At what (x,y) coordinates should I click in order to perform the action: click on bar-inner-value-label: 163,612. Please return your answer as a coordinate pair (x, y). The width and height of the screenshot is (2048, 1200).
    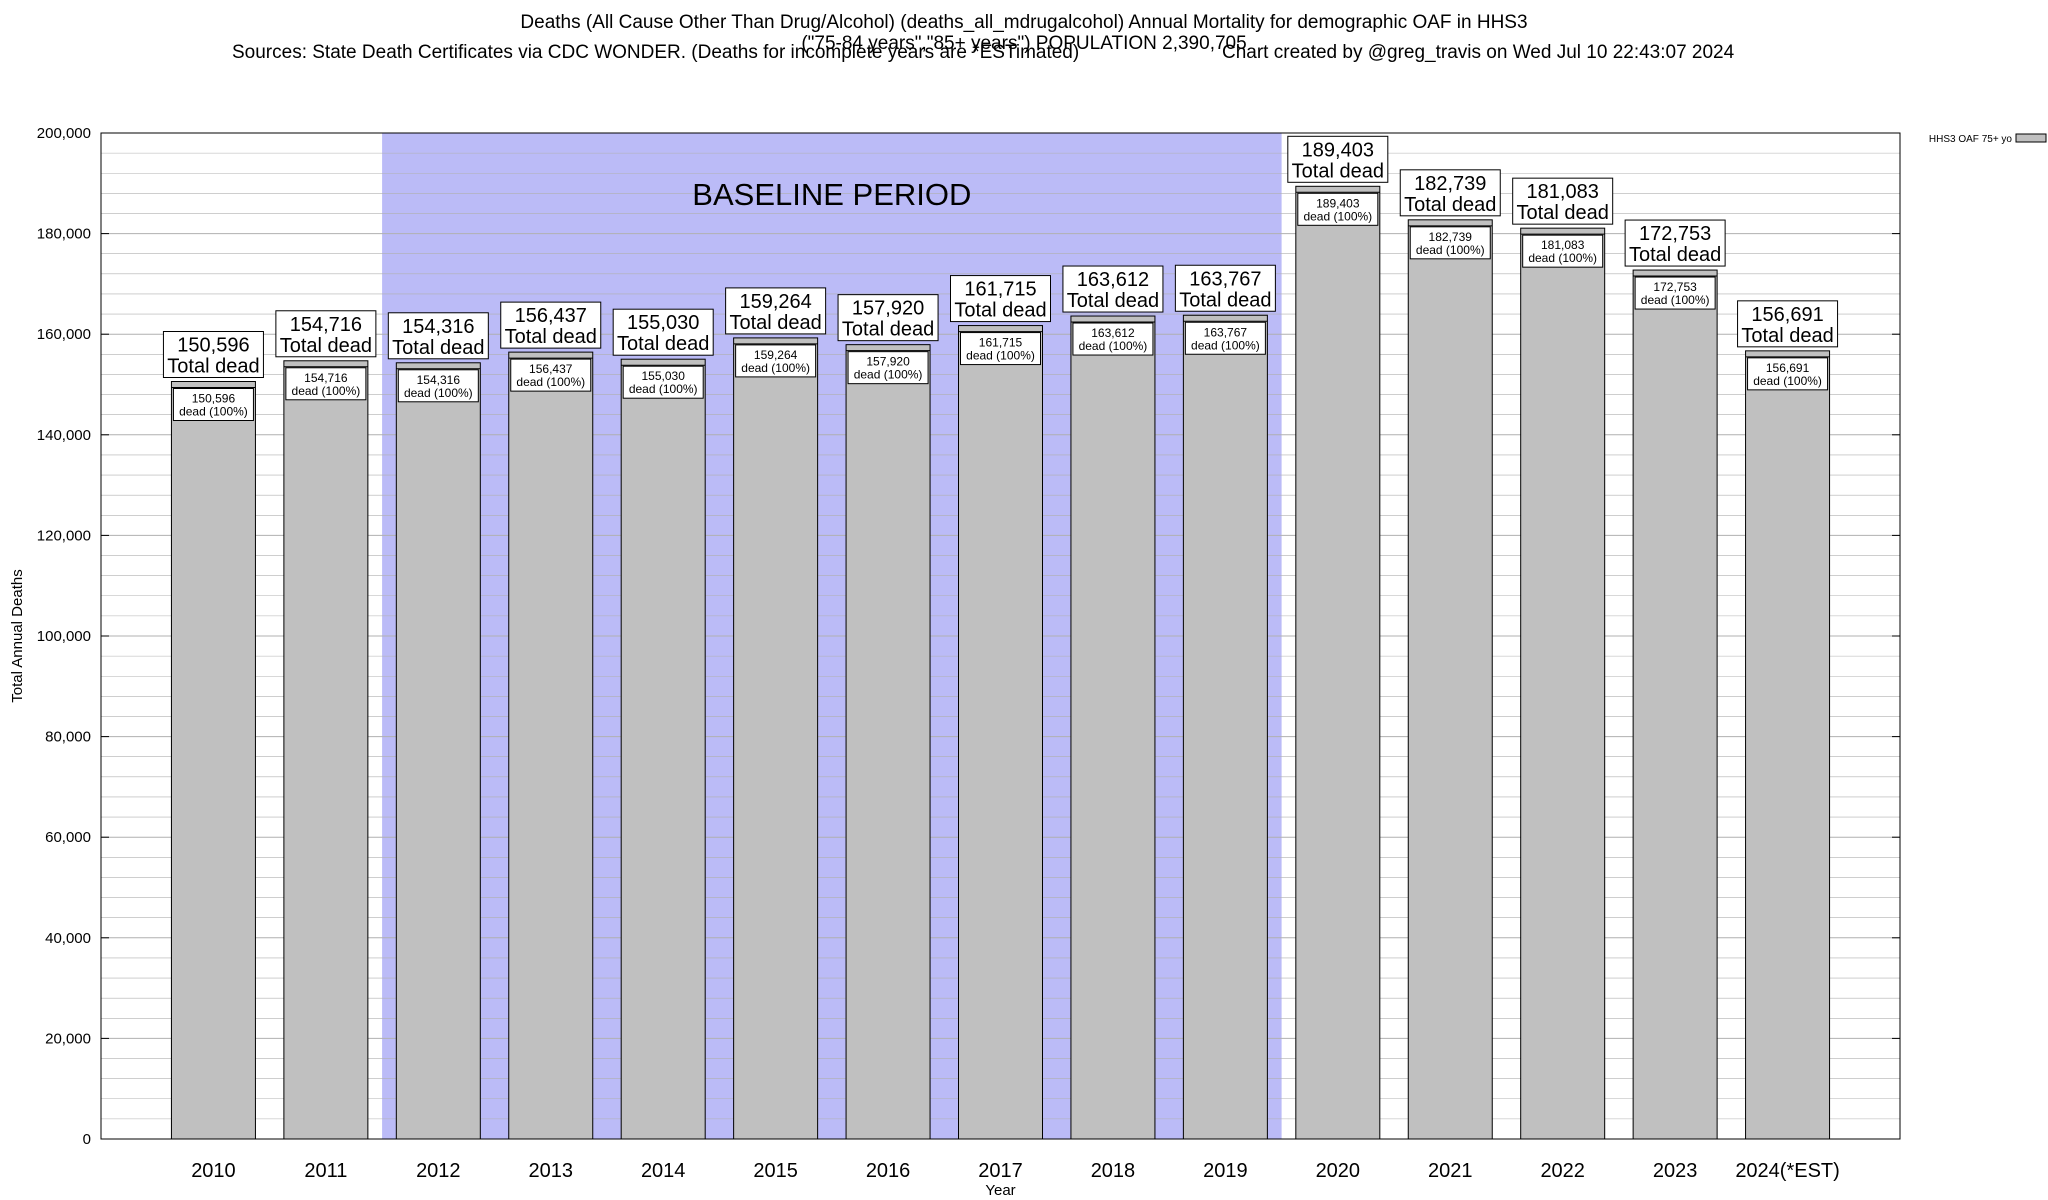
    Looking at the image, I should click on (1113, 333).